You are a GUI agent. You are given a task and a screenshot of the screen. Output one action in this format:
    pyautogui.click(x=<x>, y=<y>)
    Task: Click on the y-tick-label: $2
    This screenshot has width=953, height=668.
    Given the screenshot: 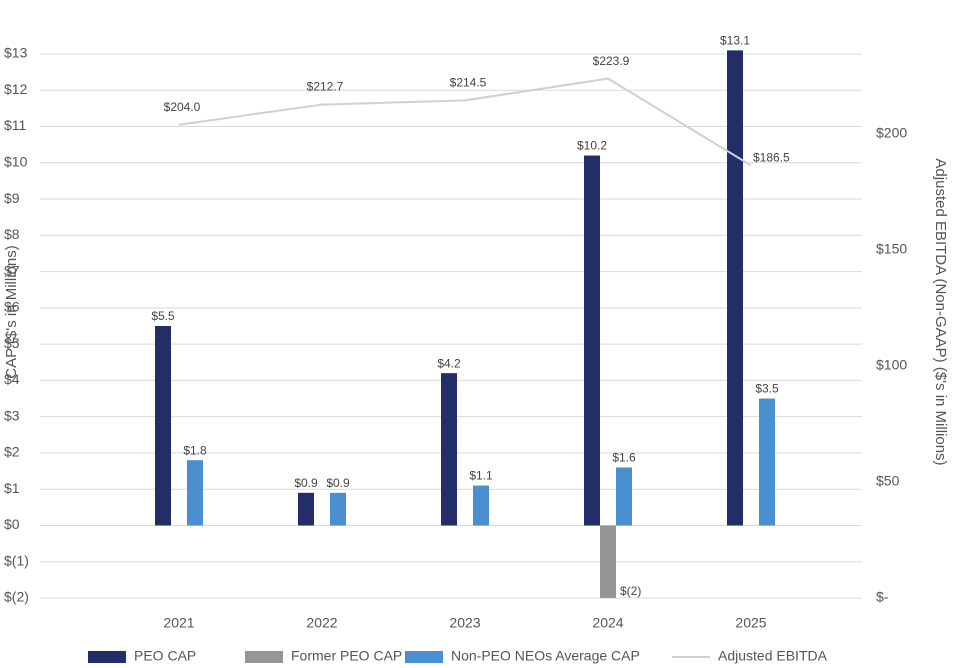 What is the action you would take?
    pyautogui.click(x=12, y=452)
    